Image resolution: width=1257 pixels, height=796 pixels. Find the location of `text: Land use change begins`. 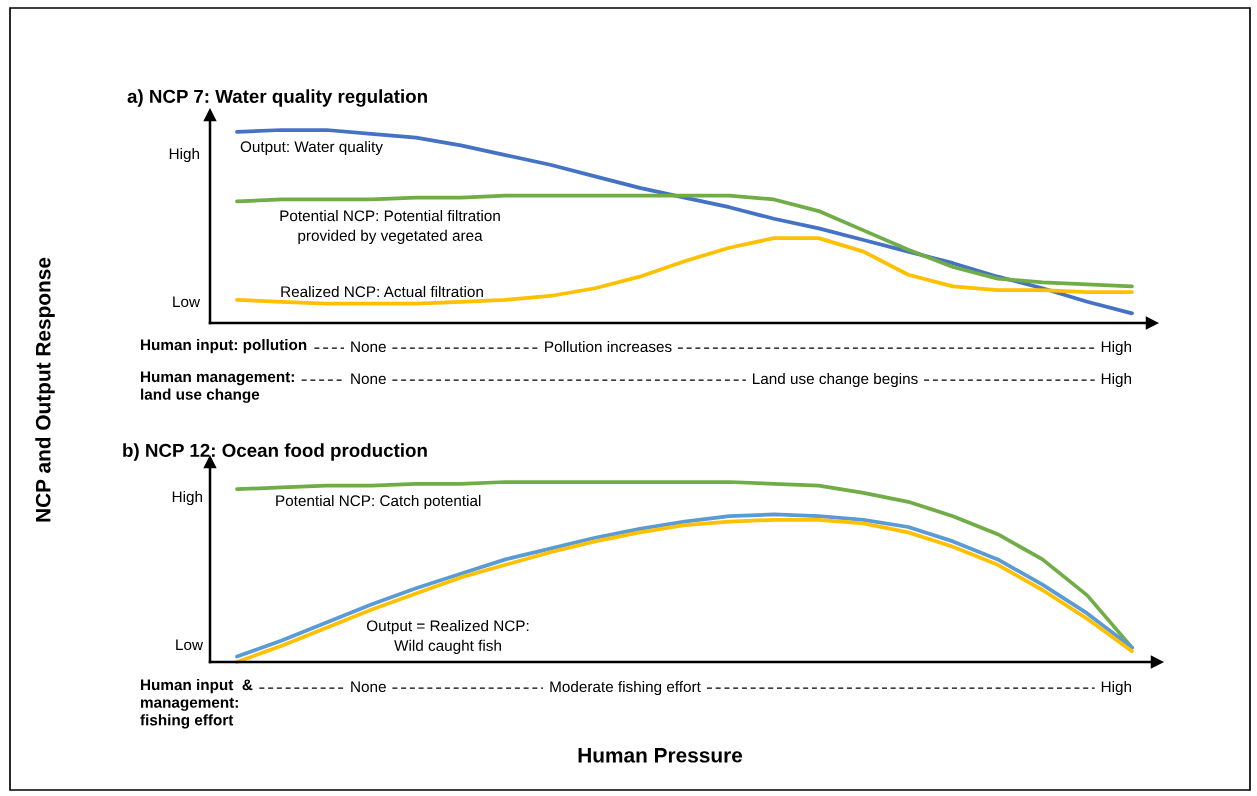

text: Land use change begins is located at coordinates (835, 380).